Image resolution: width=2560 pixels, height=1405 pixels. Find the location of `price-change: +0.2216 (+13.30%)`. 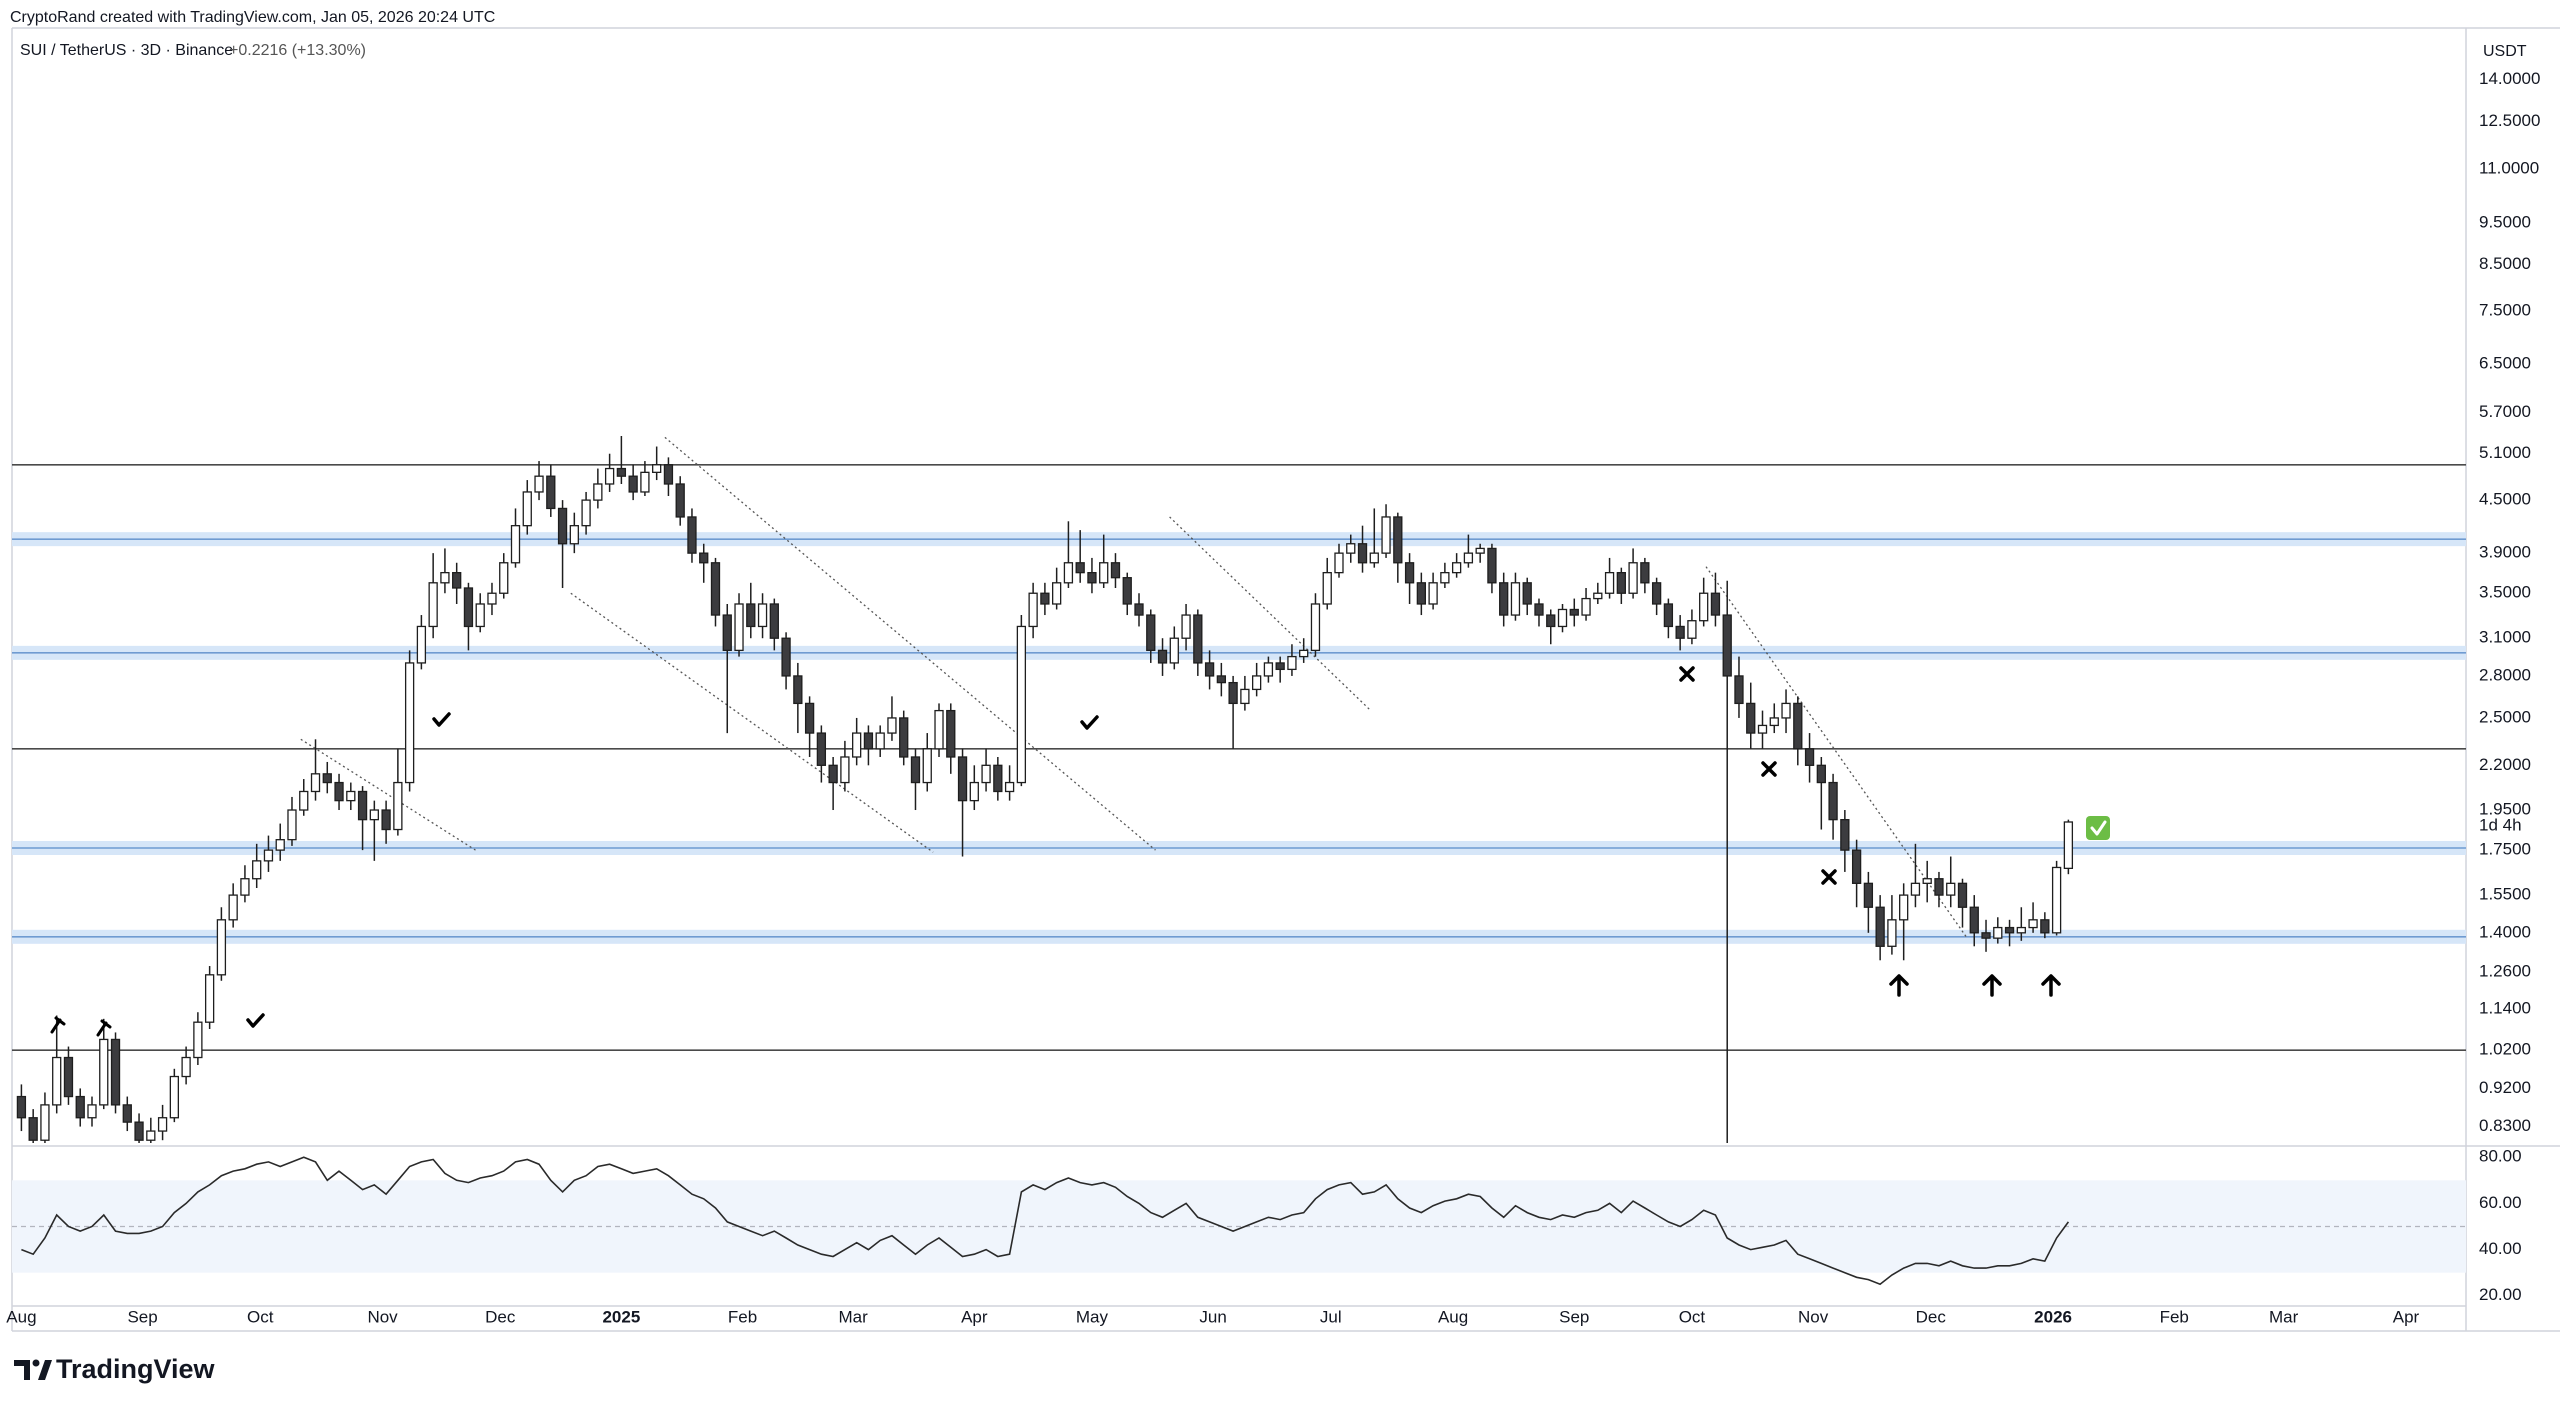

price-change: +0.2216 (+13.30%) is located at coordinates (297, 50).